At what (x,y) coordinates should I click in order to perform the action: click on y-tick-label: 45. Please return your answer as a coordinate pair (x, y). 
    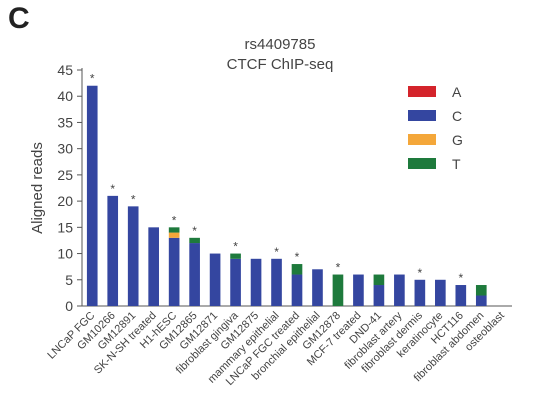
    Looking at the image, I should click on (65, 70).